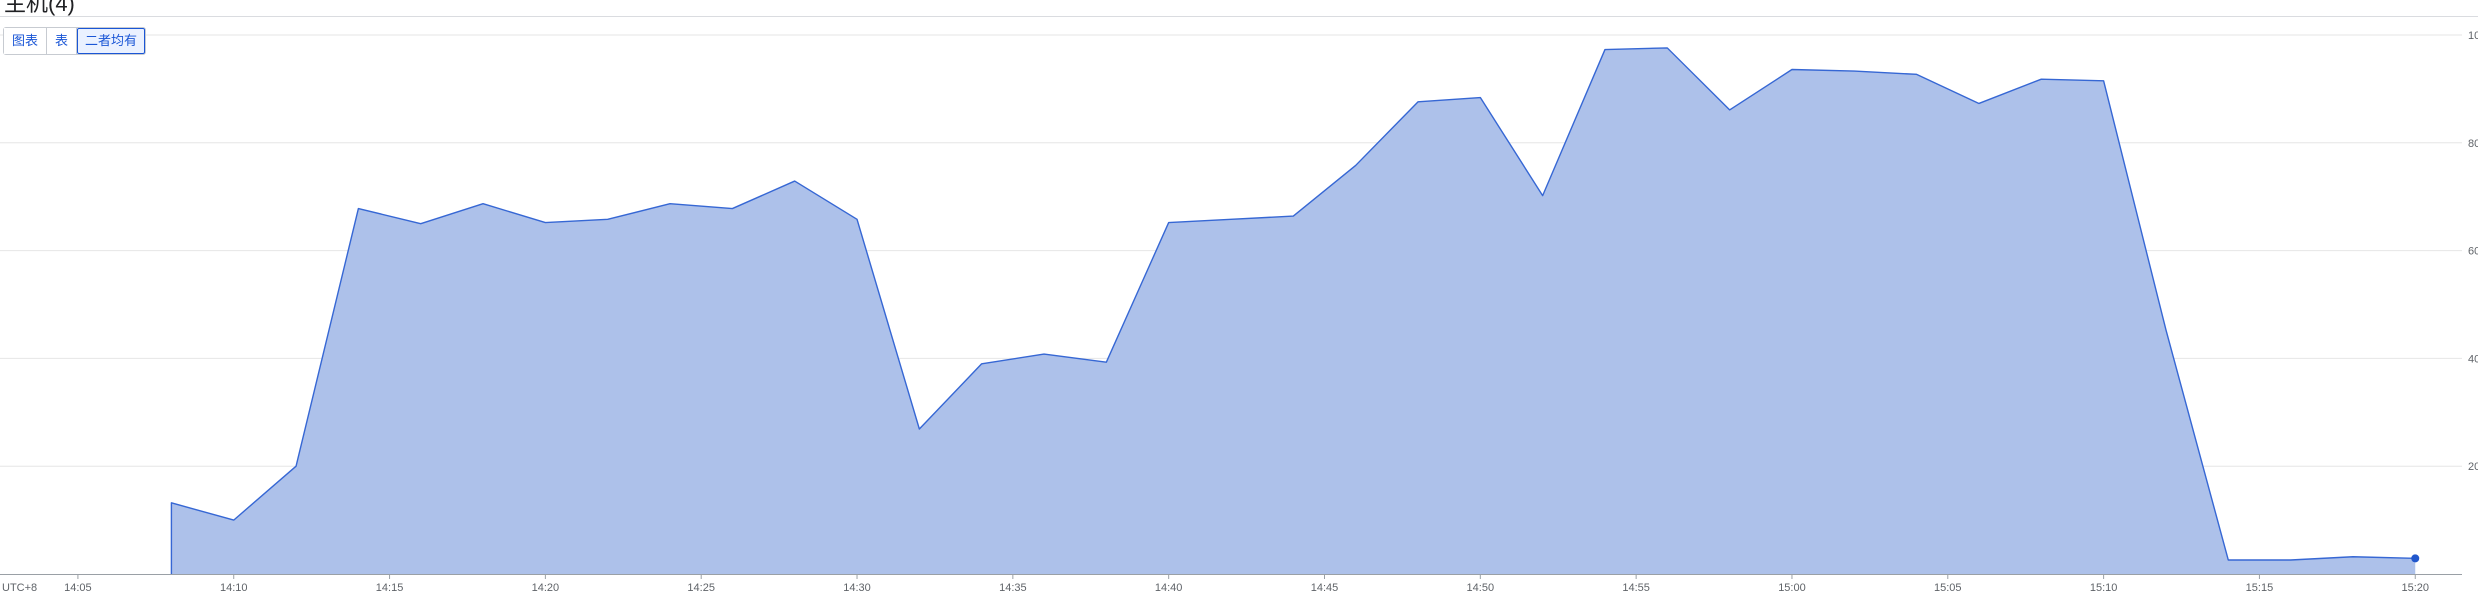 This screenshot has height=603, width=2478. What do you see at coordinates (1239, 16) in the screenshot?
I see `header-divider` at bounding box center [1239, 16].